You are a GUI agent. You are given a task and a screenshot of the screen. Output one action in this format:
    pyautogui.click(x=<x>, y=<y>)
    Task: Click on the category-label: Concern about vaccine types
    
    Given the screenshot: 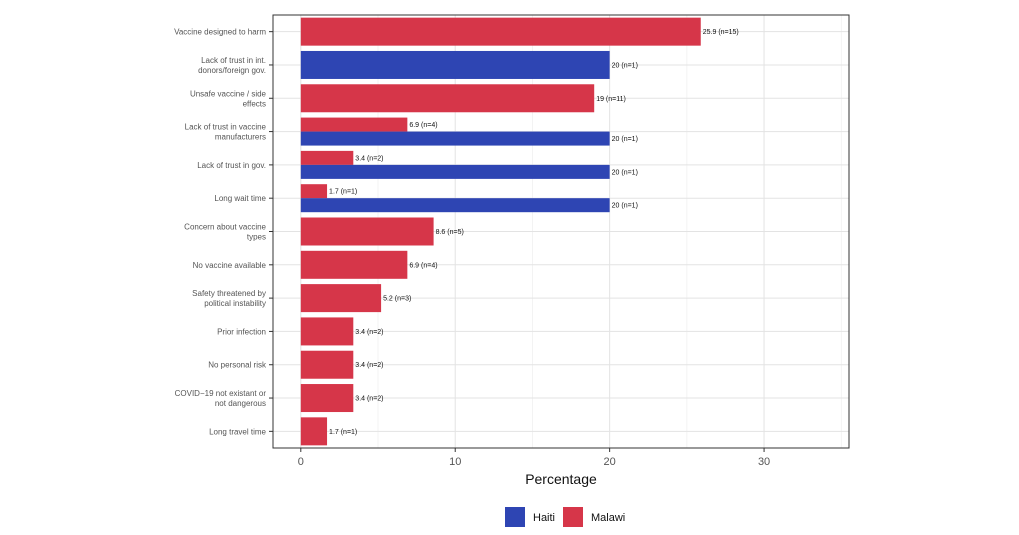 What is the action you would take?
    pyautogui.click(x=225, y=232)
    